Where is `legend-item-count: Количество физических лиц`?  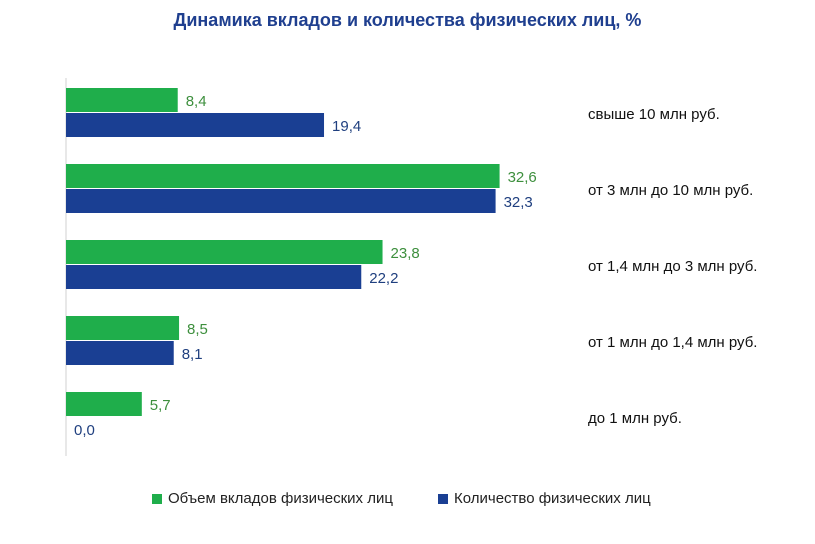 legend-item-count: Количество физических лиц is located at coordinates (544, 498).